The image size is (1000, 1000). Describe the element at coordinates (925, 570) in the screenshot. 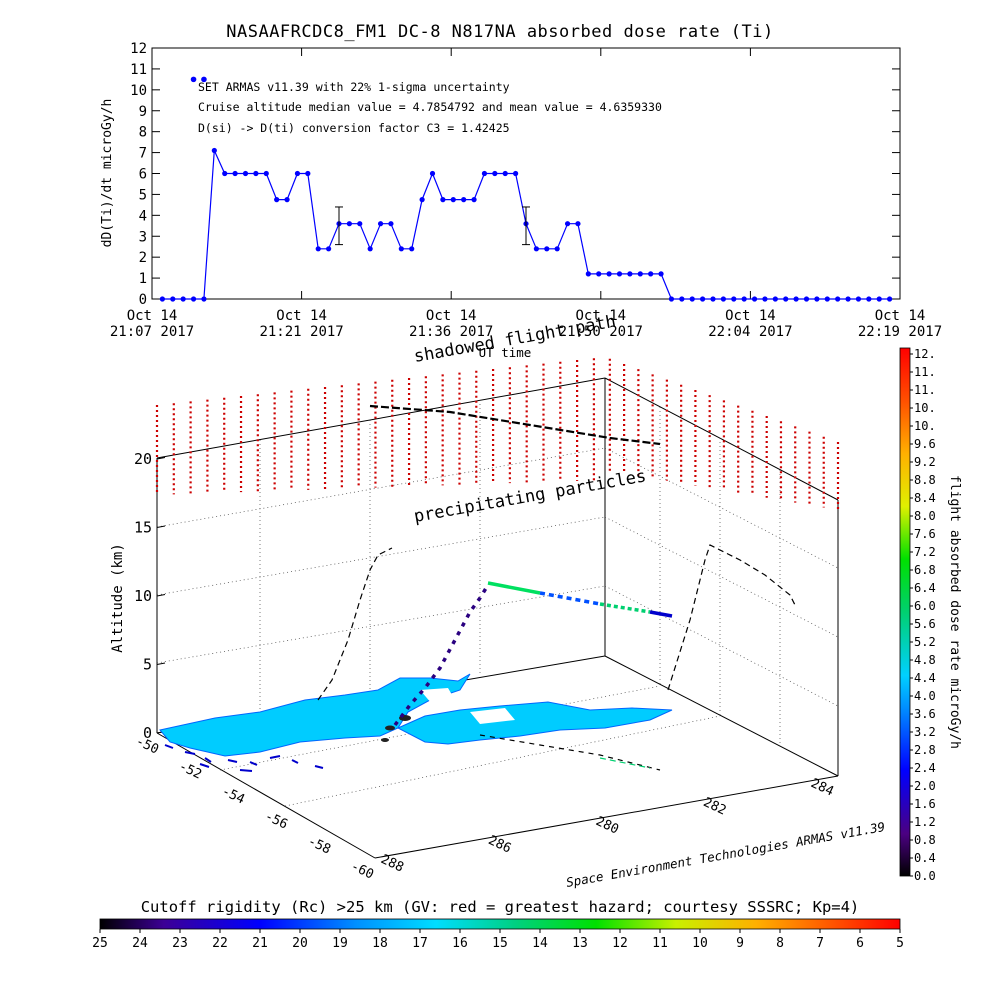

I see `dose-colorbar-tick-label: 6.8` at that location.